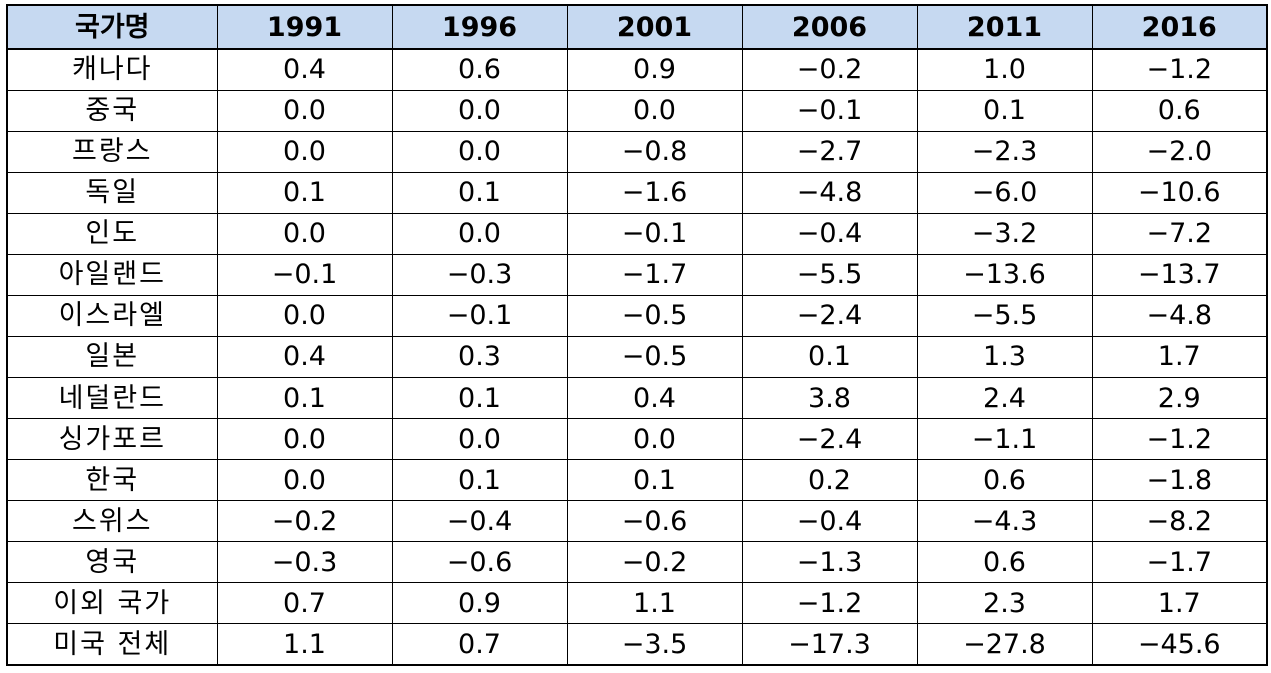 The height and width of the screenshot is (673, 1271). I want to click on value-cell: −2.3, so click(1004, 151).